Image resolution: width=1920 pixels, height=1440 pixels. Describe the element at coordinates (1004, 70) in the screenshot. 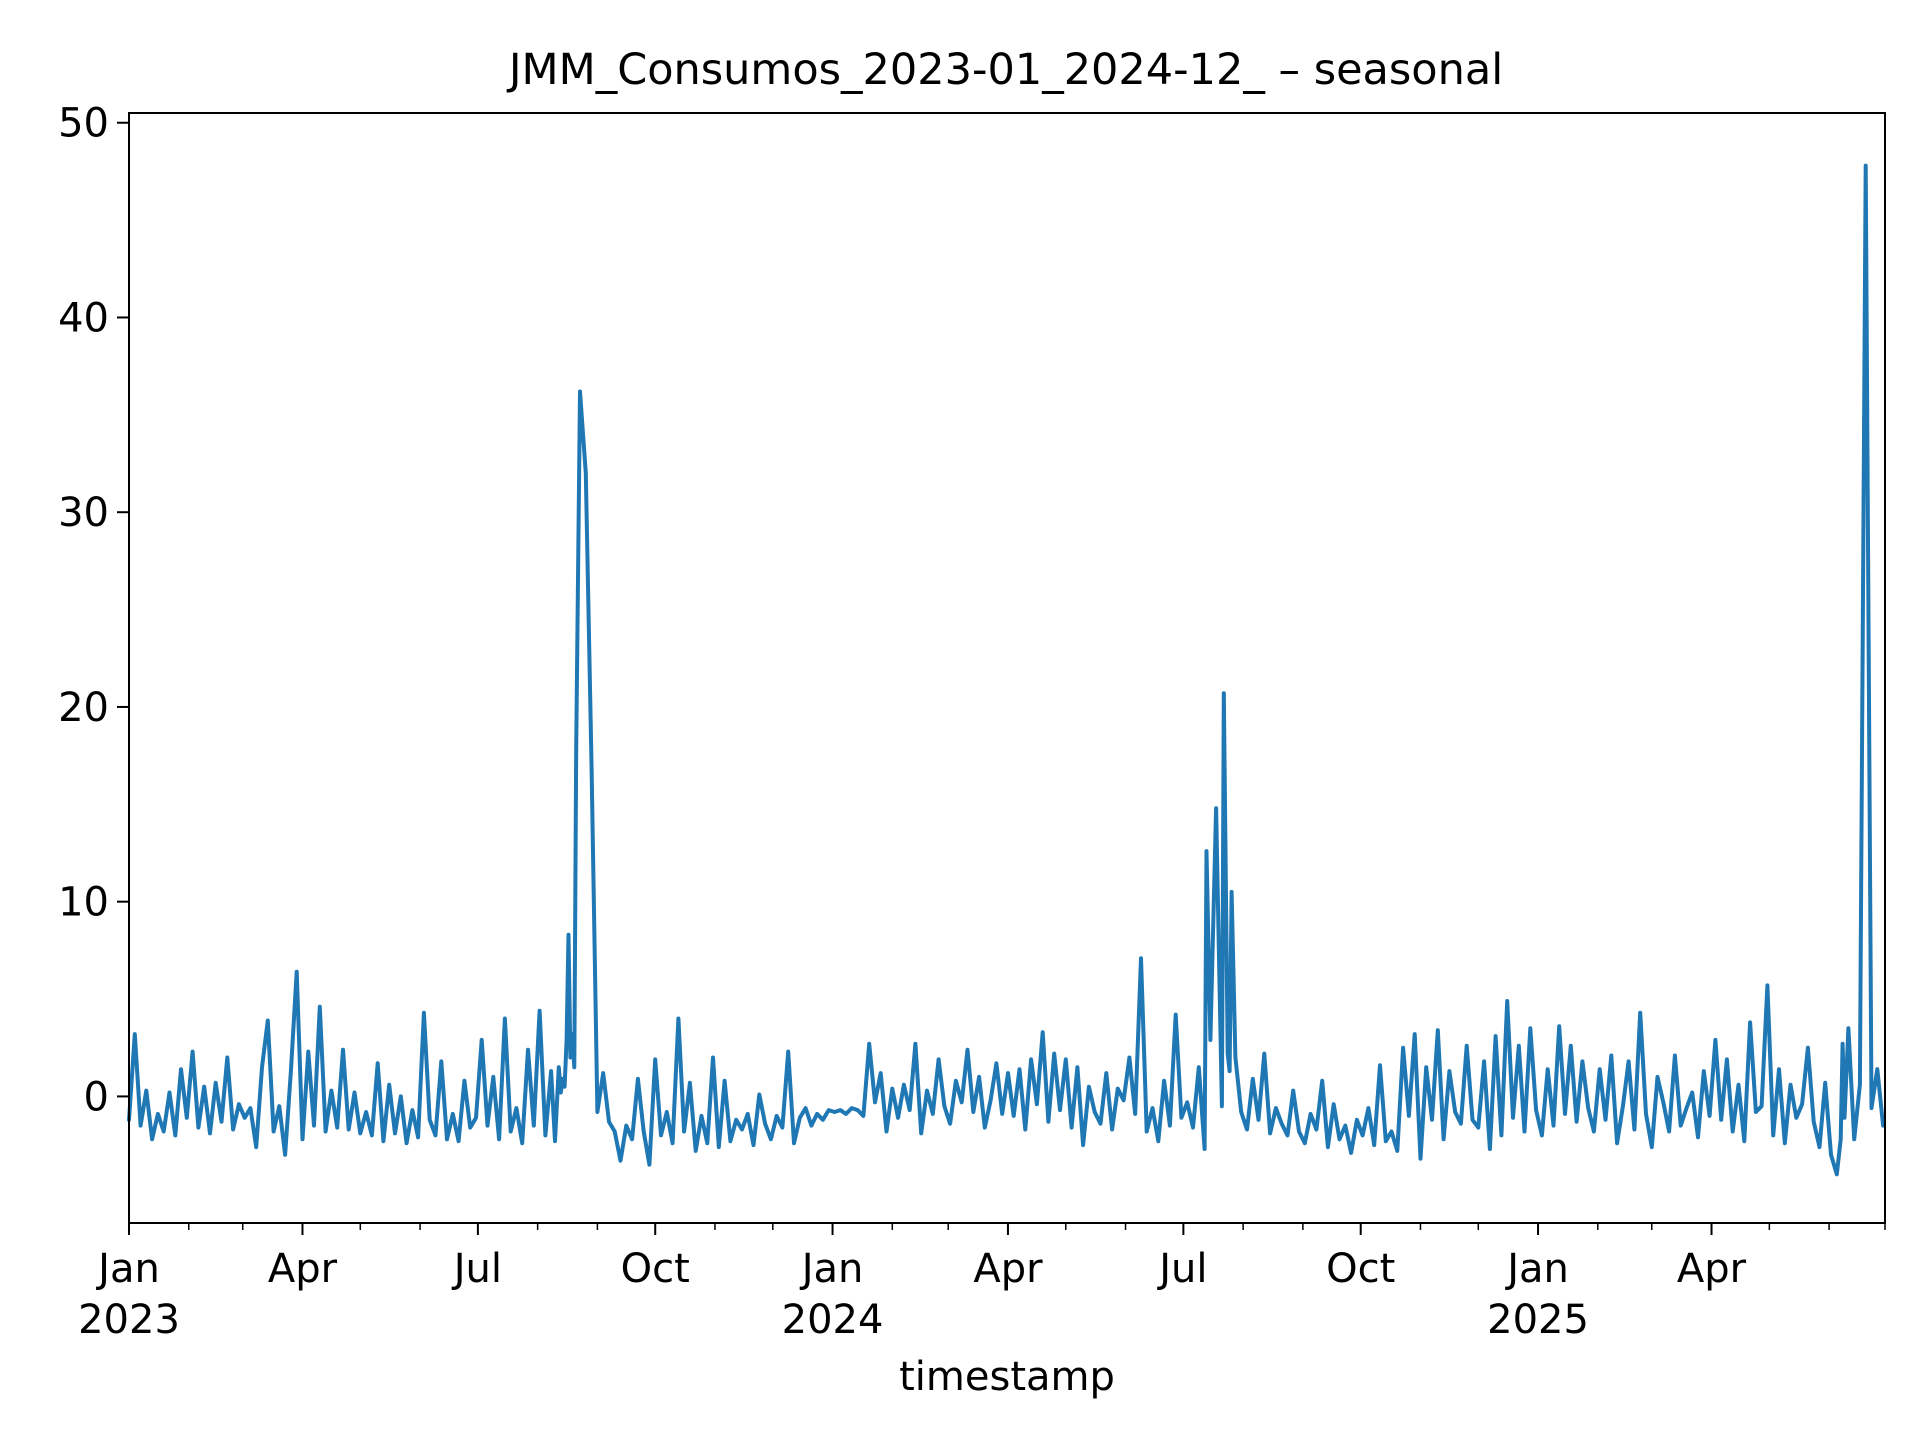

I see `chart-title: JMM_Consumos_2023-01_2024-12_ – seasonal` at that location.